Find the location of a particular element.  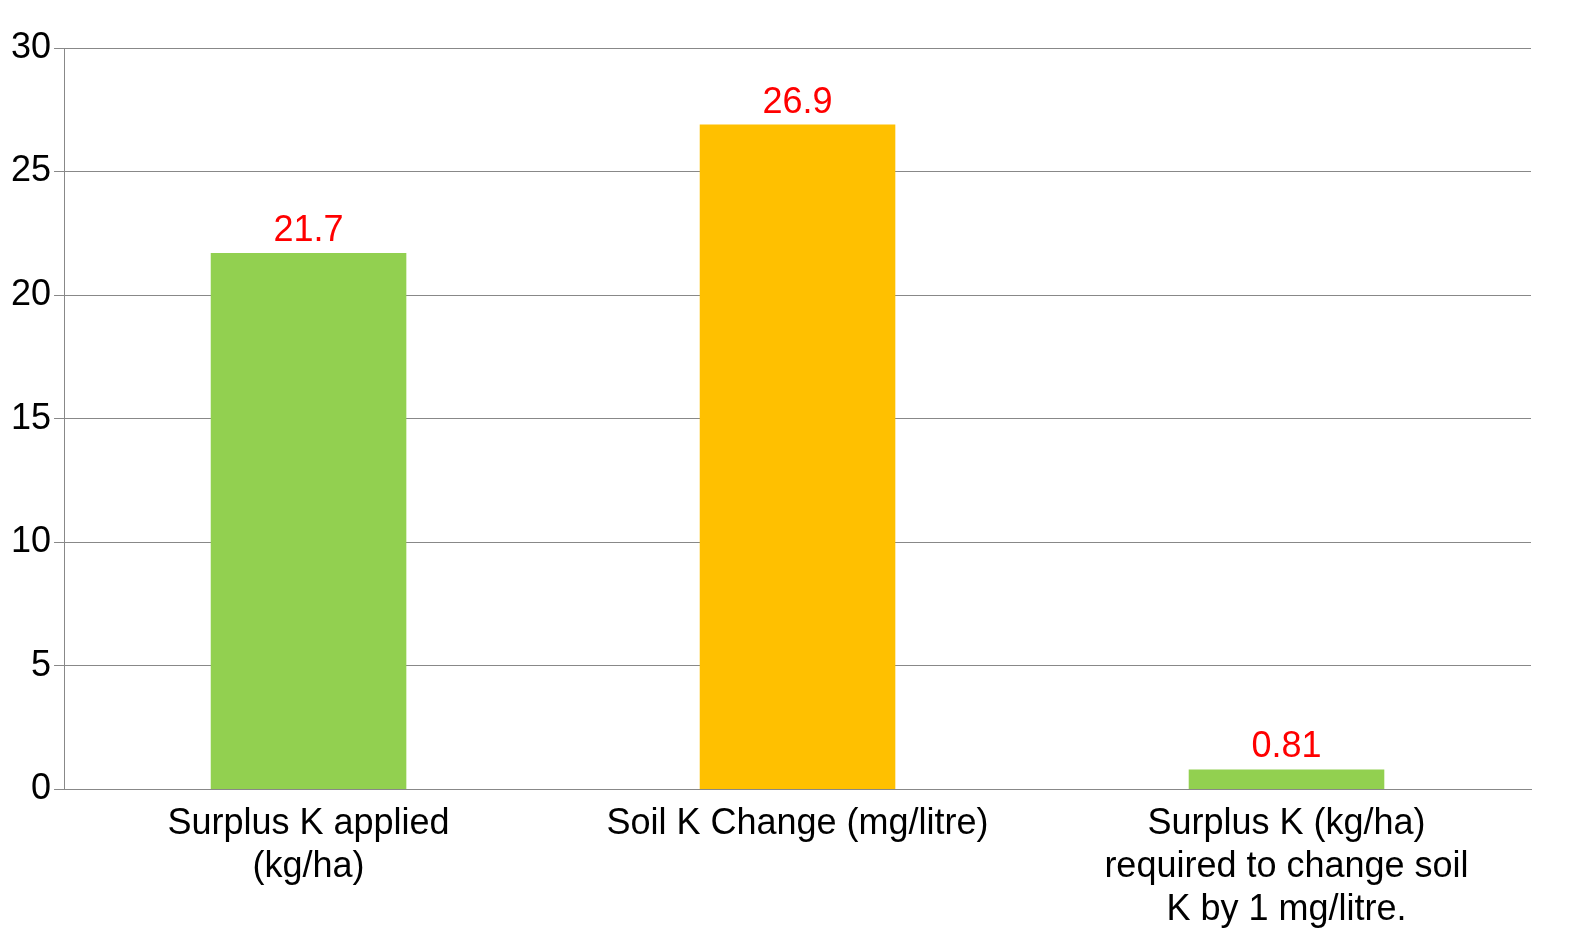

data-label: 0.81 is located at coordinates (1286, 745).